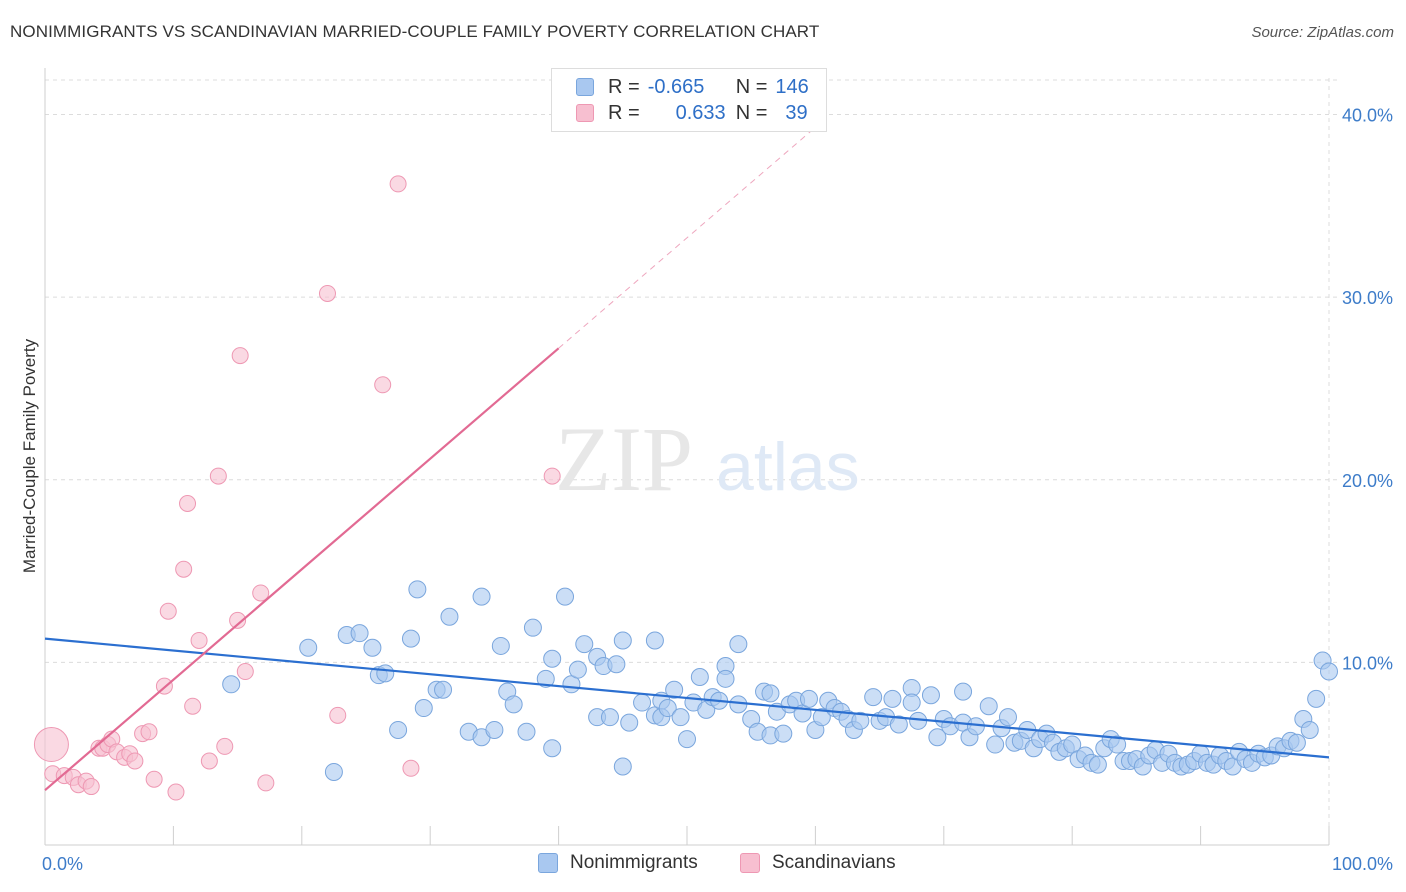 The height and width of the screenshot is (892, 1406). What do you see at coordinates (1367, 481) in the screenshot?
I see `y-tick-label: 20.0%` at bounding box center [1367, 481].